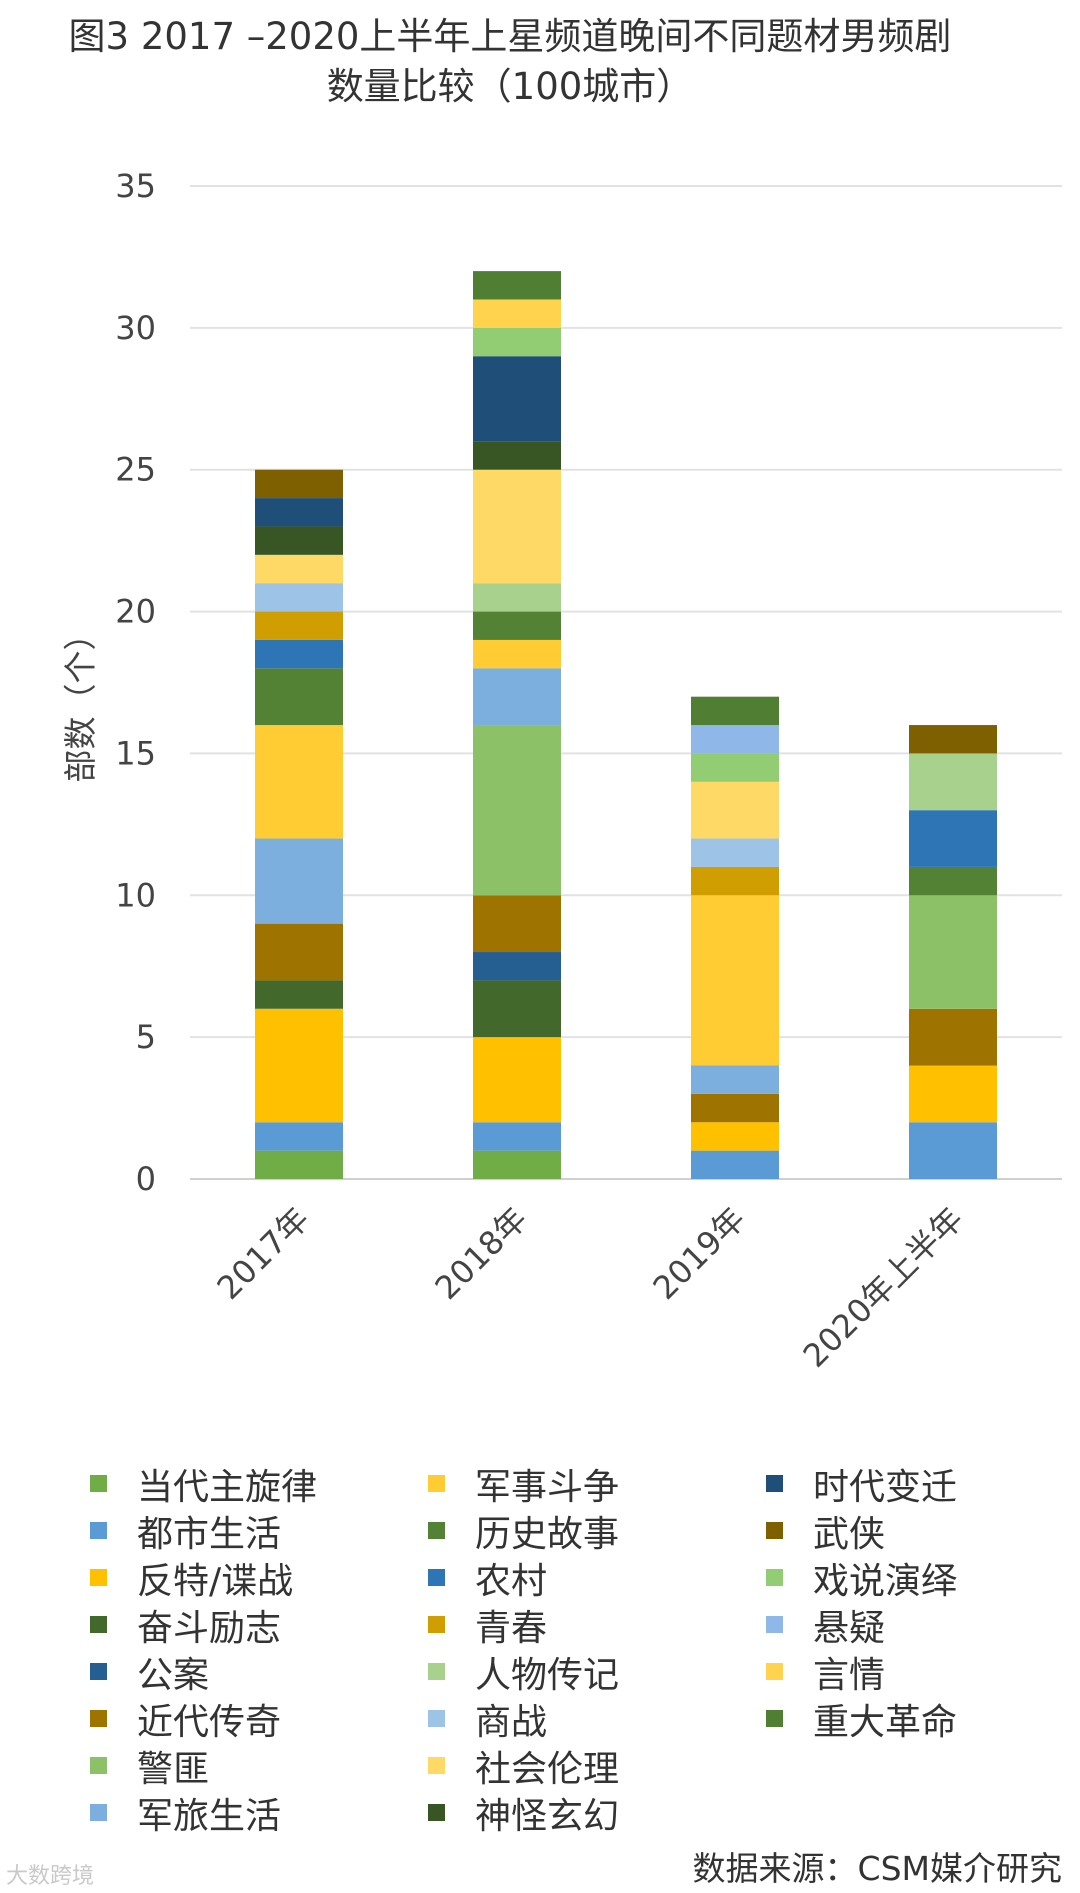 This screenshot has height=1893, width=1080. I want to click on legend-label: 人物传记, so click(547, 1675).